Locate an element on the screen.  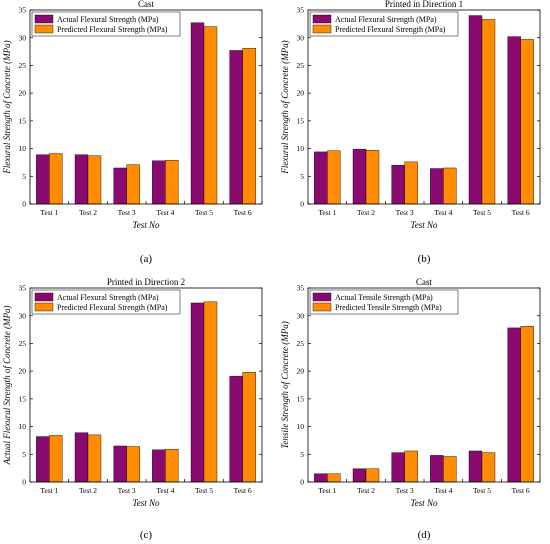
panel-label: (c) is located at coordinates (146, 535).